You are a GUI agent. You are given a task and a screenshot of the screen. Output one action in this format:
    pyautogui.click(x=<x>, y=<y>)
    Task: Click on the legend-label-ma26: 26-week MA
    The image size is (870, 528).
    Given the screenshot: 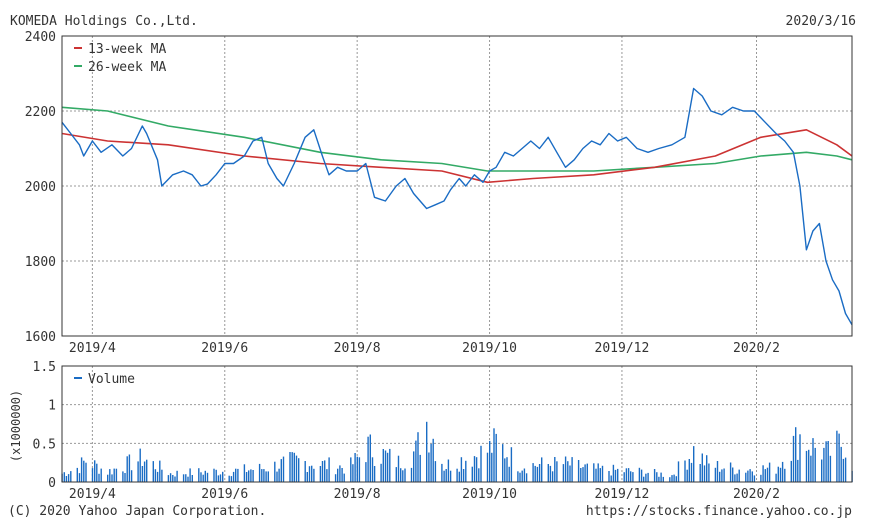 What is the action you would take?
    pyautogui.click(x=127, y=67)
    